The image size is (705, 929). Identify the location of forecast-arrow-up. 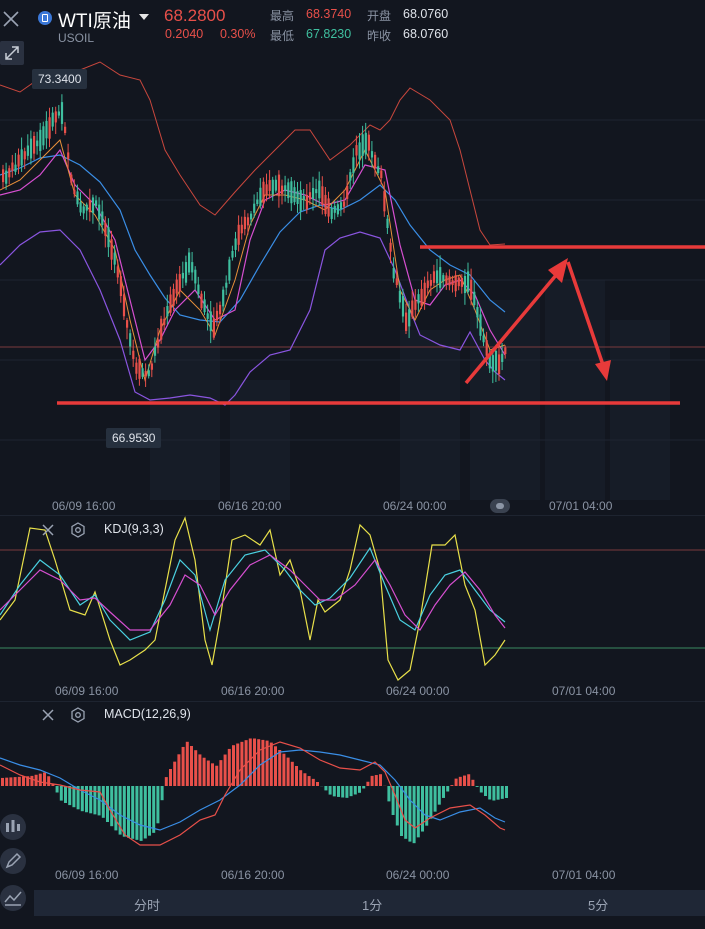
(516, 321).